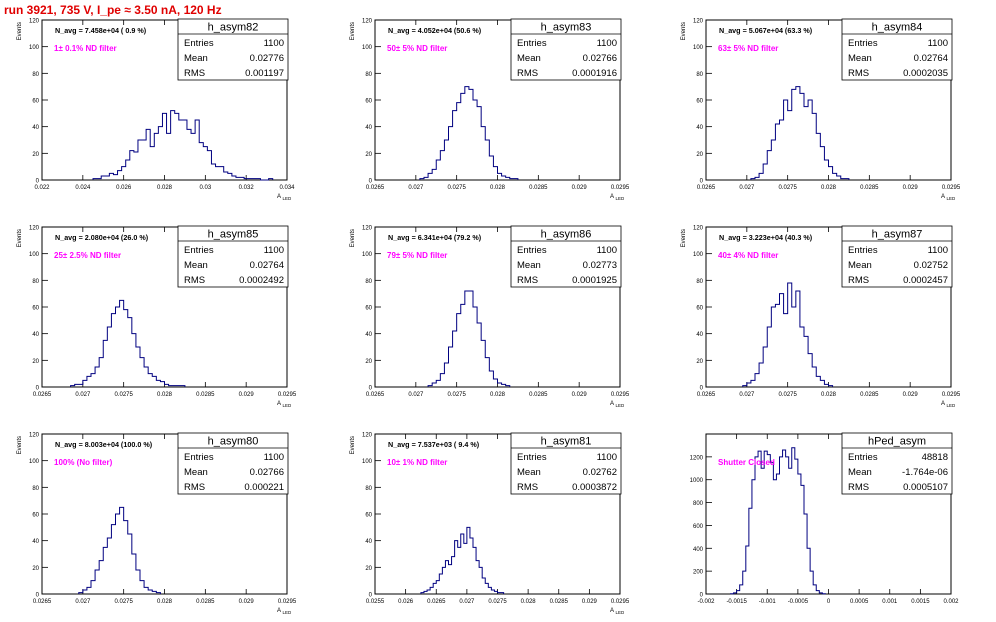 The height and width of the screenshot is (622, 996). Describe the element at coordinates (925, 472) in the screenshot. I see `stats-value: -1.764e-06` at that location.